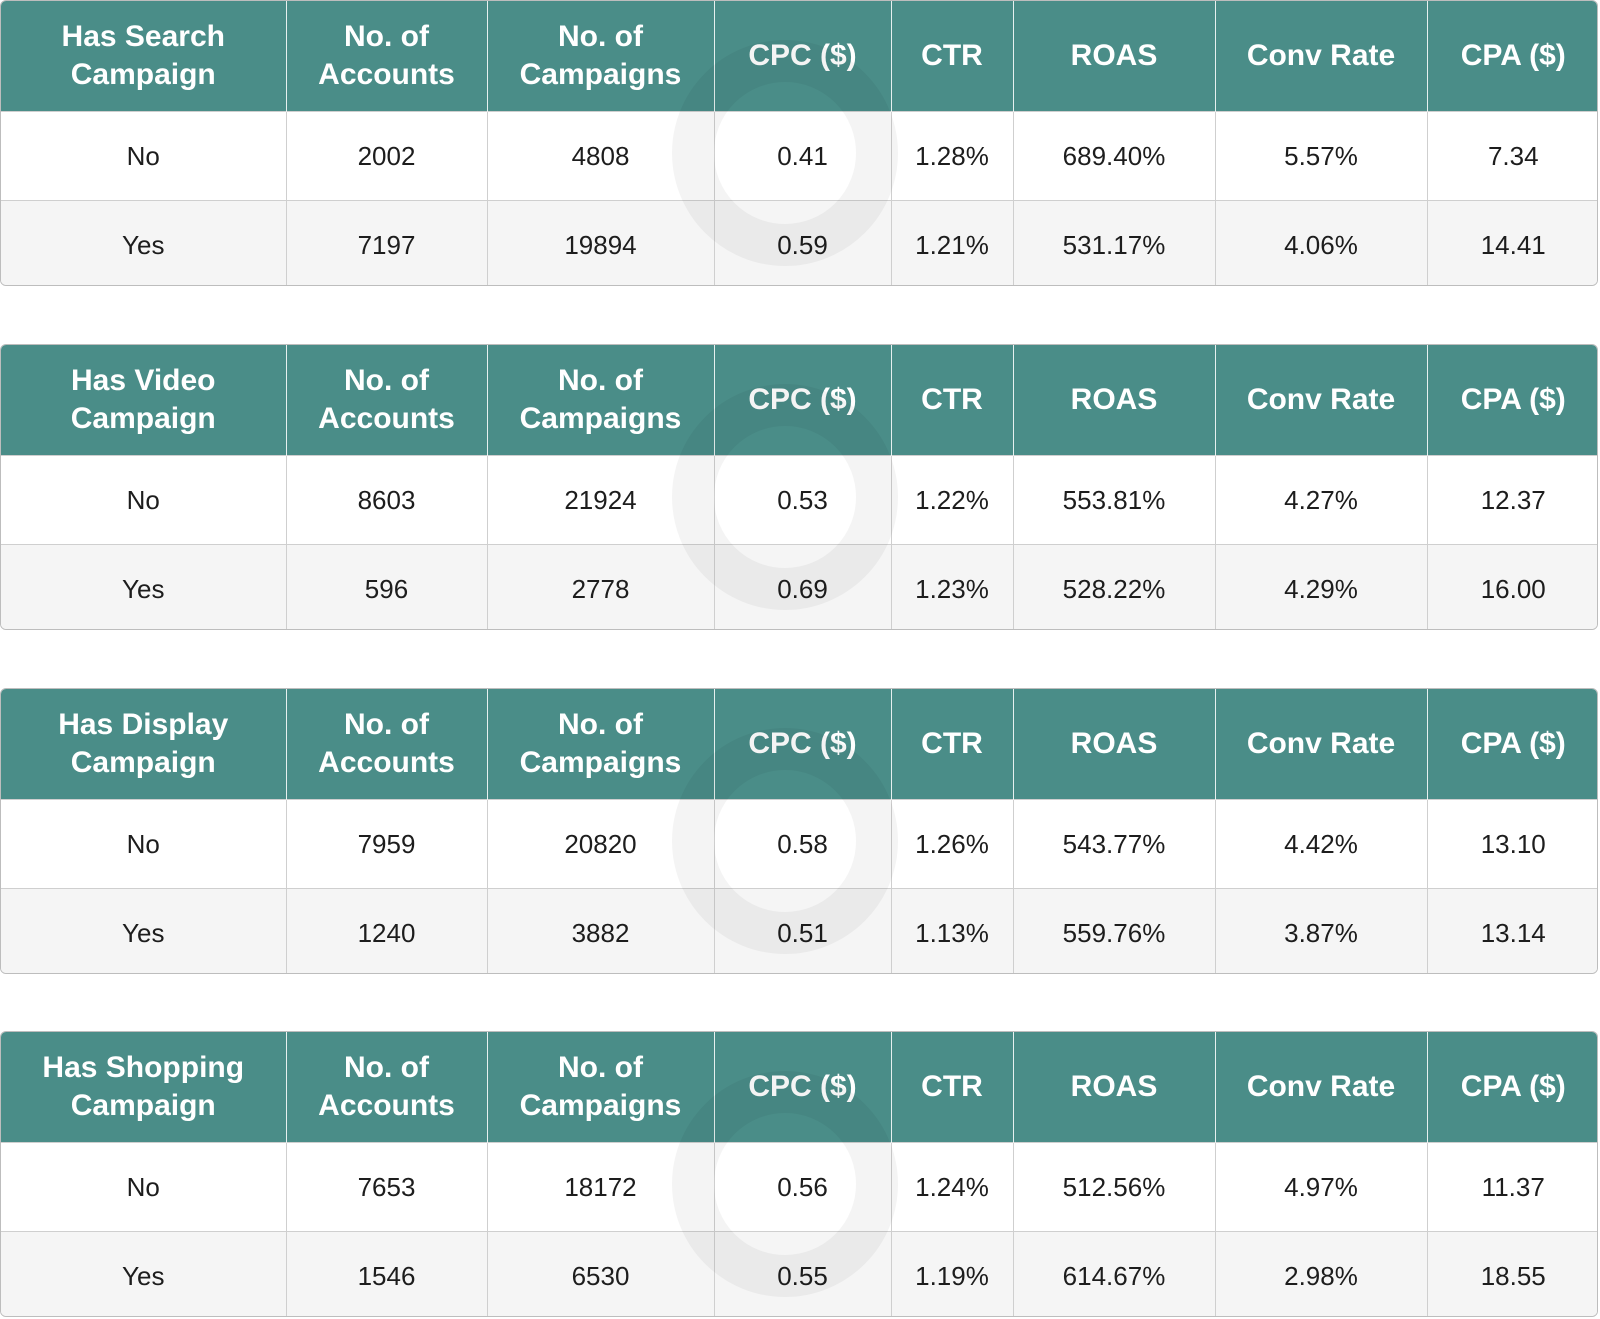 The width and height of the screenshot is (1600, 1319). Describe the element at coordinates (1113, 500) in the screenshot. I see `table-cell: 553.81%` at that location.